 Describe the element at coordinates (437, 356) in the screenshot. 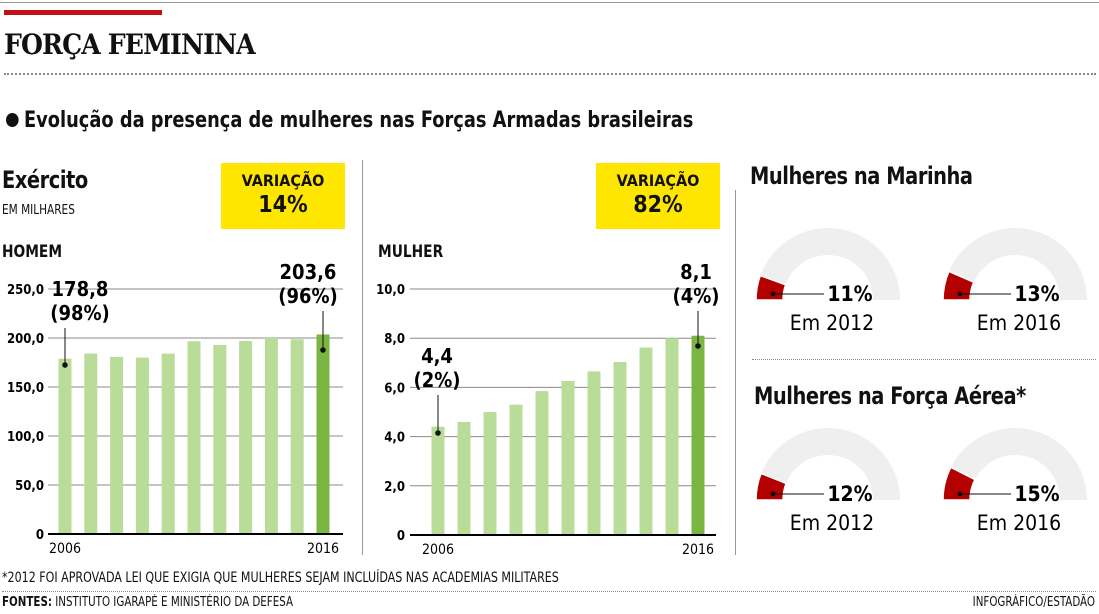

I see `data-label-value: 4,4` at that location.